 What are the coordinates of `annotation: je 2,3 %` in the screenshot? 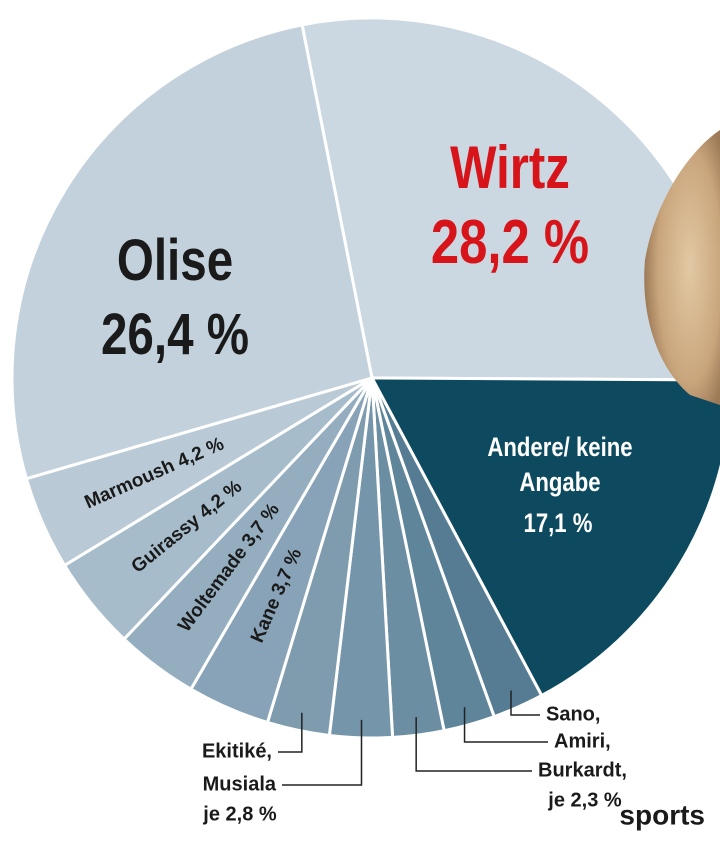 It's located at (584, 800).